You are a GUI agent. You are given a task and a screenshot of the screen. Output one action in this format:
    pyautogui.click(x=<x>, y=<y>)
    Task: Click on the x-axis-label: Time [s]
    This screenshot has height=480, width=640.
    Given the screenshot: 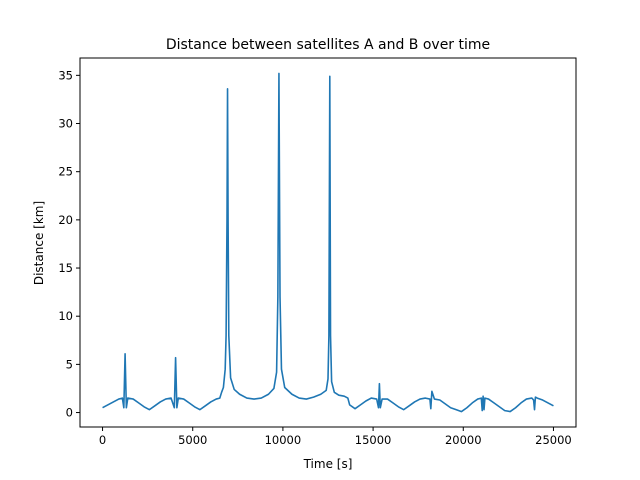 What is the action you would take?
    pyautogui.click(x=328, y=464)
    